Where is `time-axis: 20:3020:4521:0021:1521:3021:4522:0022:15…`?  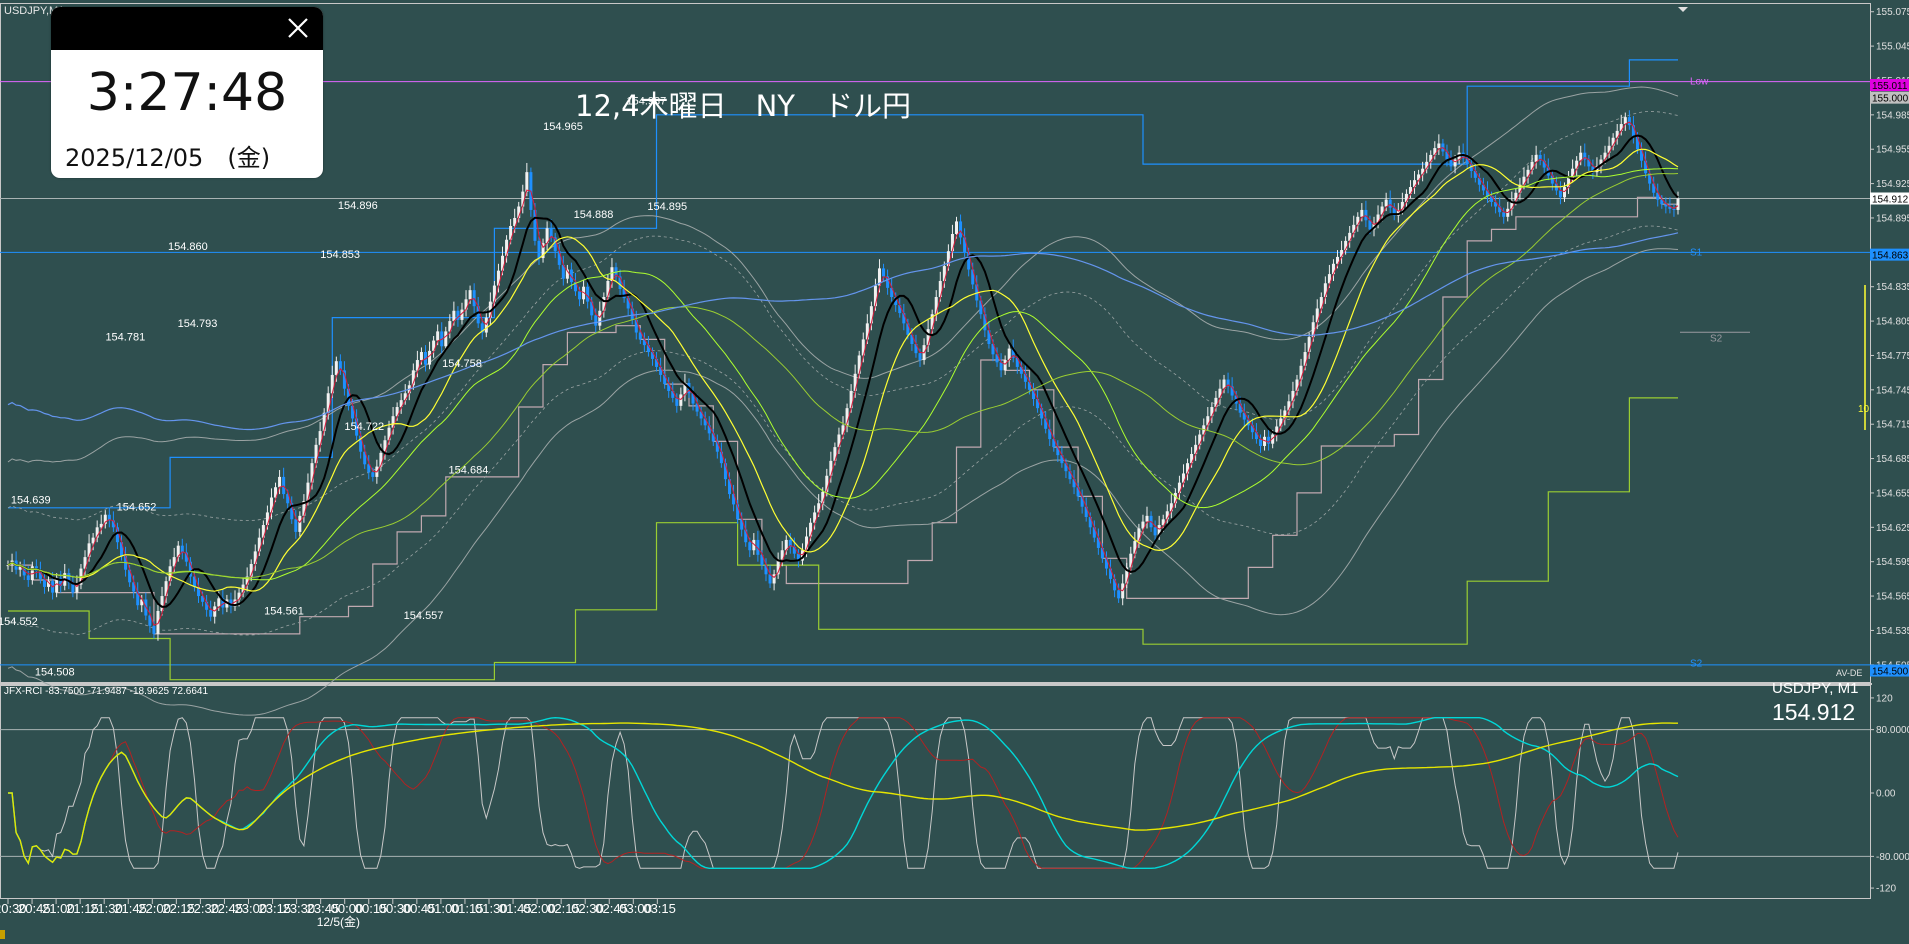
time-axis: 20:3020:4521:0021:1521:3021:4522:0022:15… is located at coordinates (338, 919).